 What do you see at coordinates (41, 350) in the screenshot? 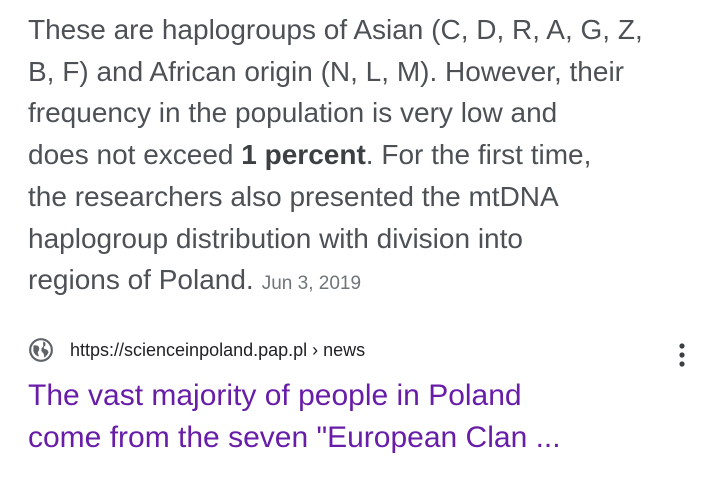
I see `globe-icon` at bounding box center [41, 350].